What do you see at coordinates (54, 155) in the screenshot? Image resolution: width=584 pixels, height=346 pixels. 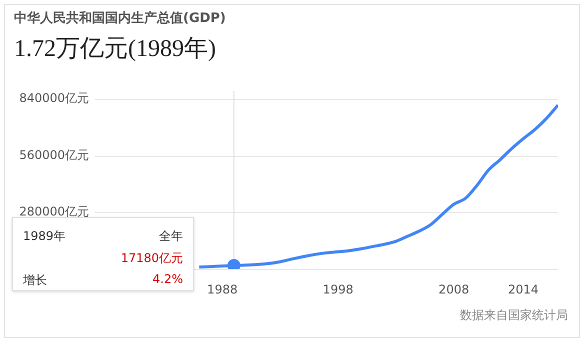 I see `y-tick-label: 560000亿元` at bounding box center [54, 155].